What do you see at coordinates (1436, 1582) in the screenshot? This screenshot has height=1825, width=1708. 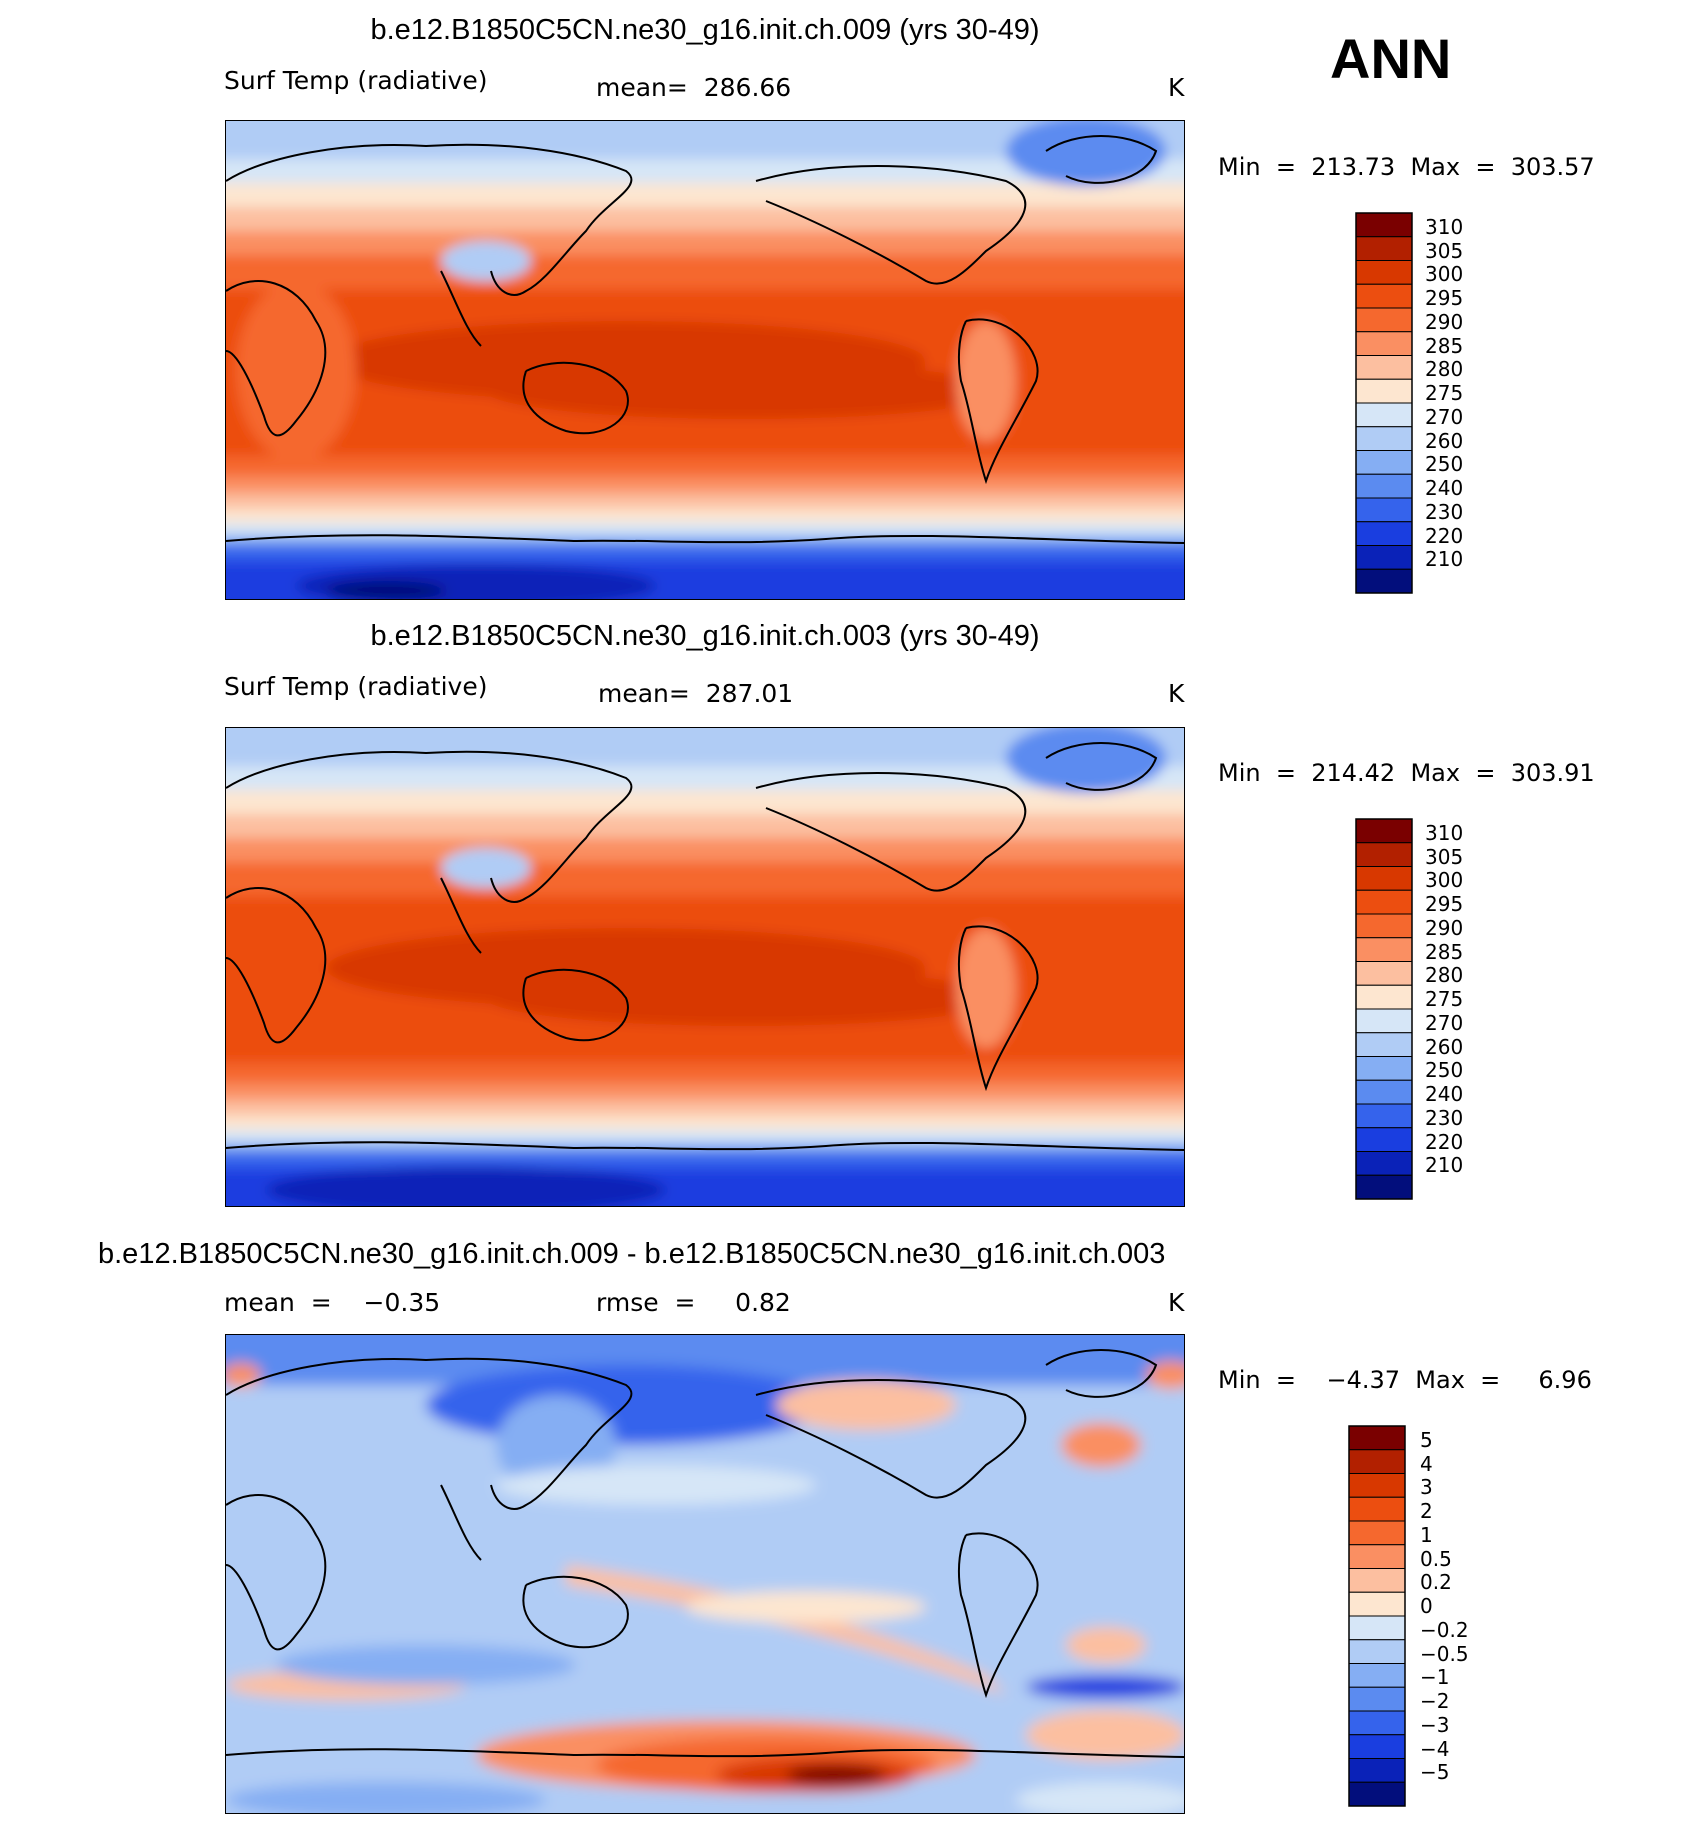 I see `colorbar-tick-label: 0.2` at bounding box center [1436, 1582].